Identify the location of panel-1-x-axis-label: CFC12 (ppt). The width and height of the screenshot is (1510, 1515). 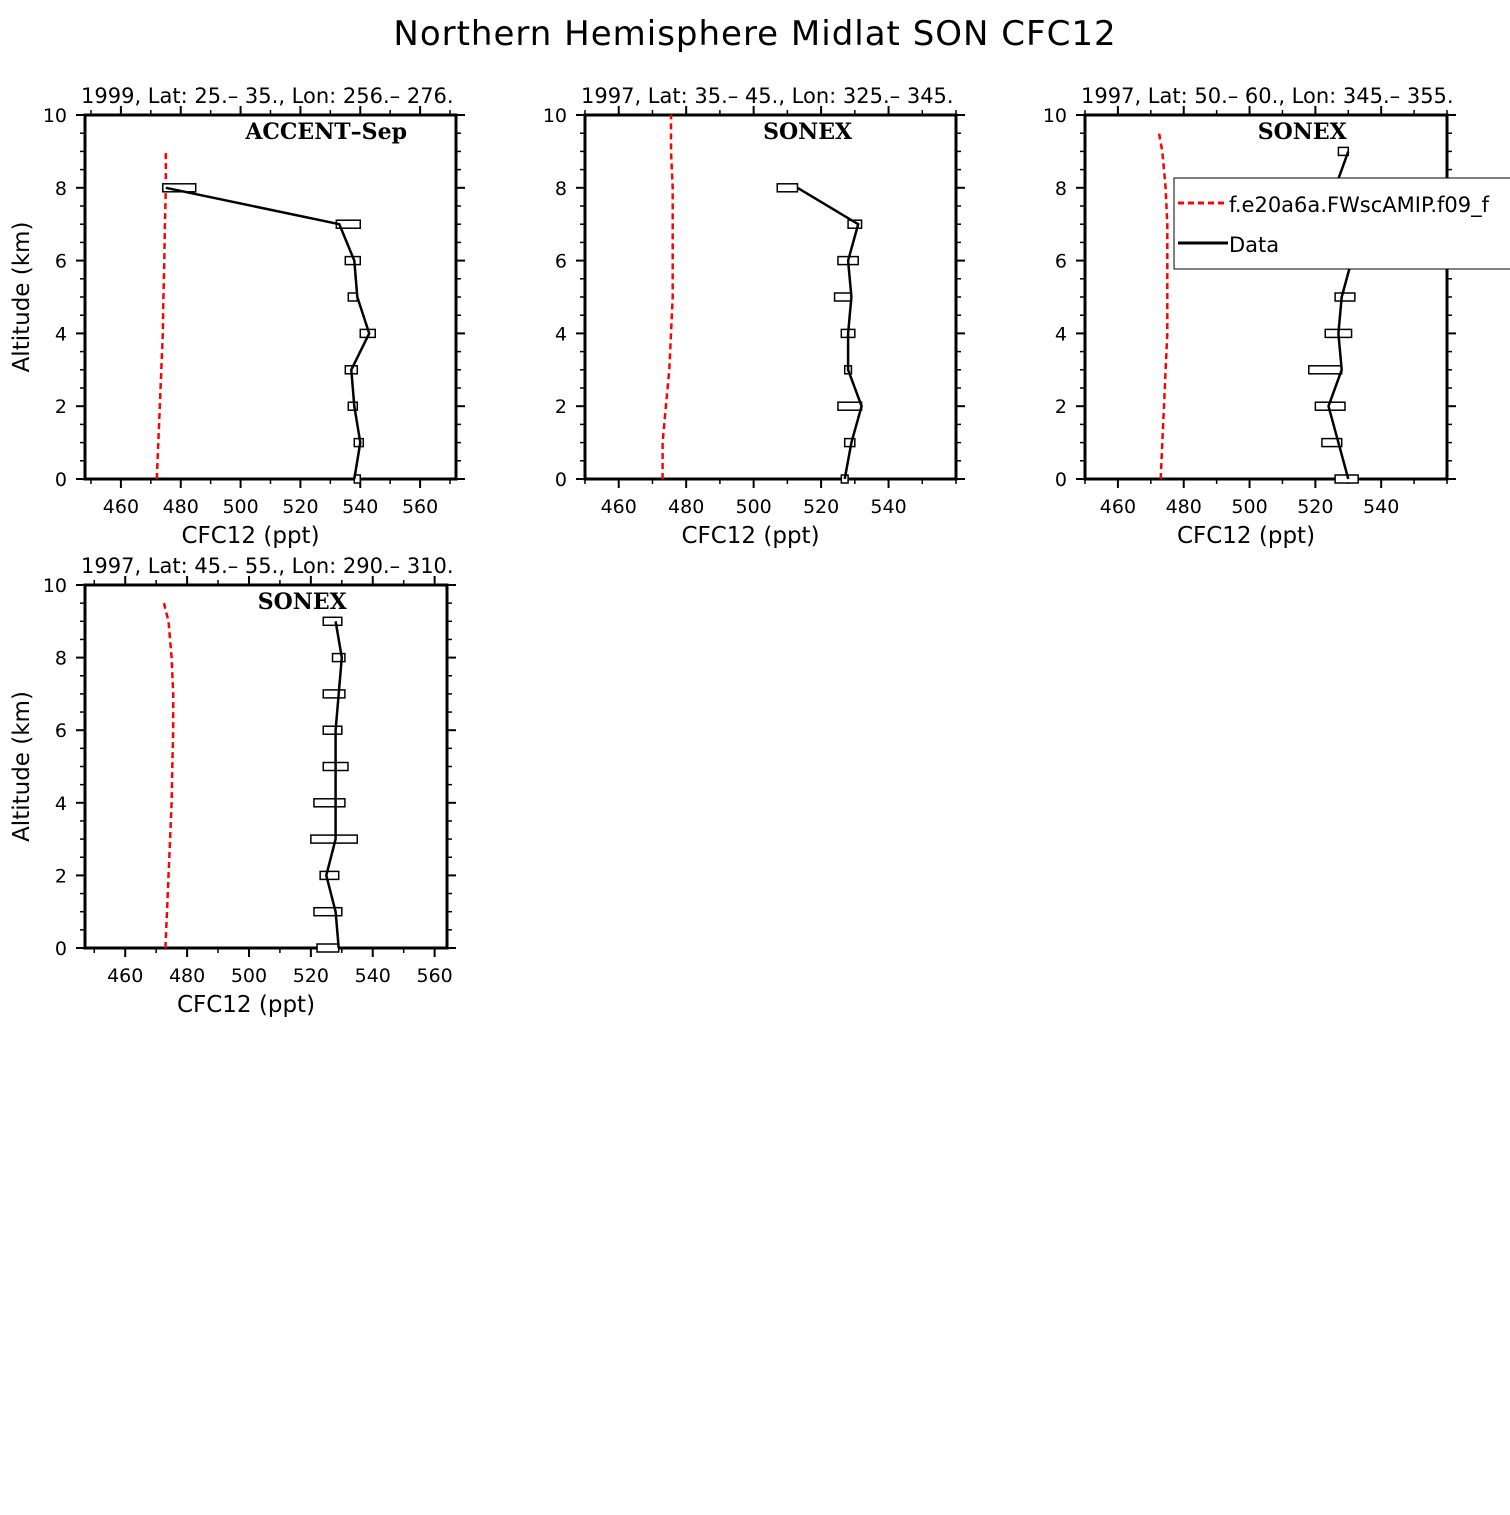
(250, 536).